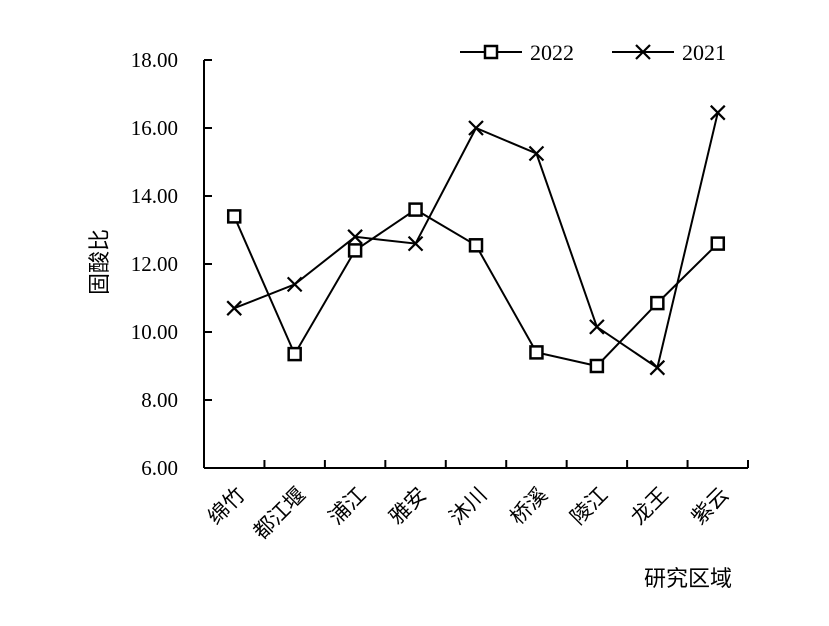  Describe the element at coordinates (154, 264) in the screenshot. I see `y-tick-label: 12.00` at that location.